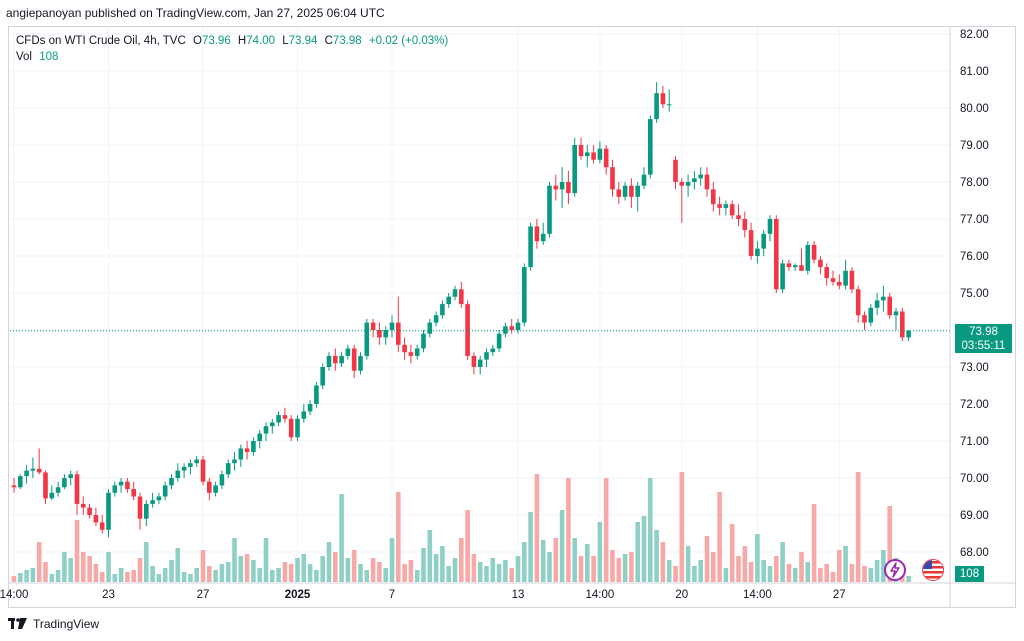 The image size is (1024, 641). What do you see at coordinates (757, 595) in the screenshot?
I see `x-tick-label: 14:00` at bounding box center [757, 595].